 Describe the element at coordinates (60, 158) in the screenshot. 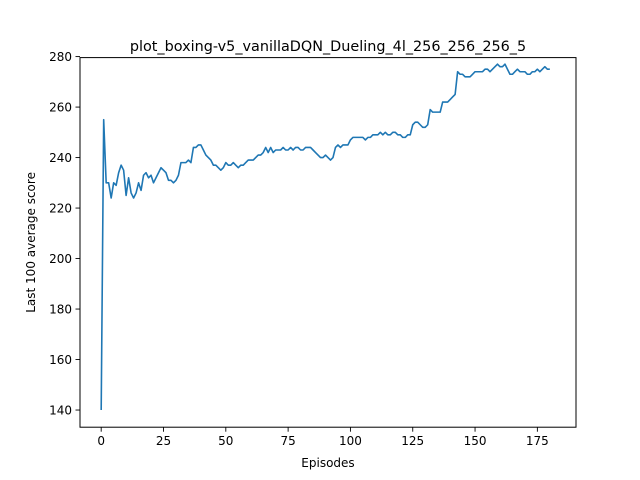

I see `y-tick-label: 240` at that location.